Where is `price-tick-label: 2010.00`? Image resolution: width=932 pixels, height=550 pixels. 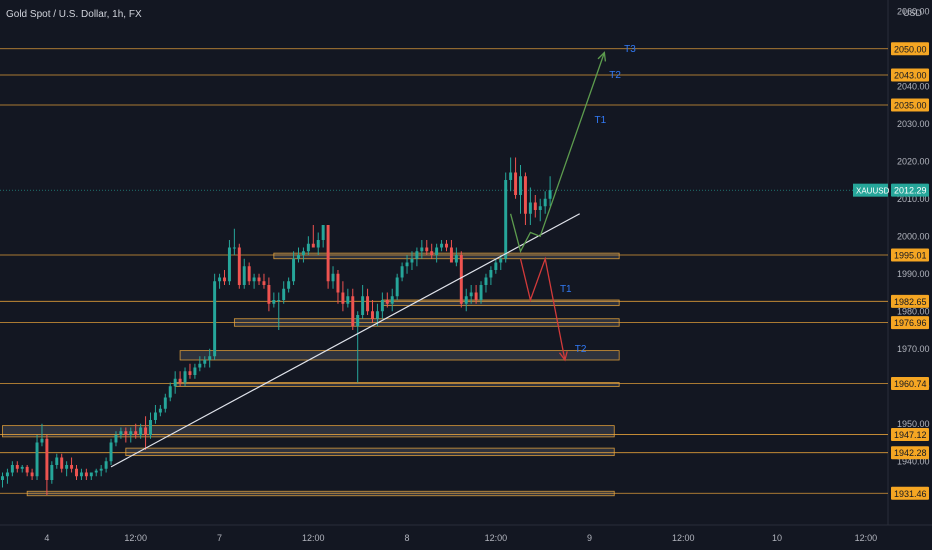
price-tick-label: 2010.00 is located at coordinates (913, 199).